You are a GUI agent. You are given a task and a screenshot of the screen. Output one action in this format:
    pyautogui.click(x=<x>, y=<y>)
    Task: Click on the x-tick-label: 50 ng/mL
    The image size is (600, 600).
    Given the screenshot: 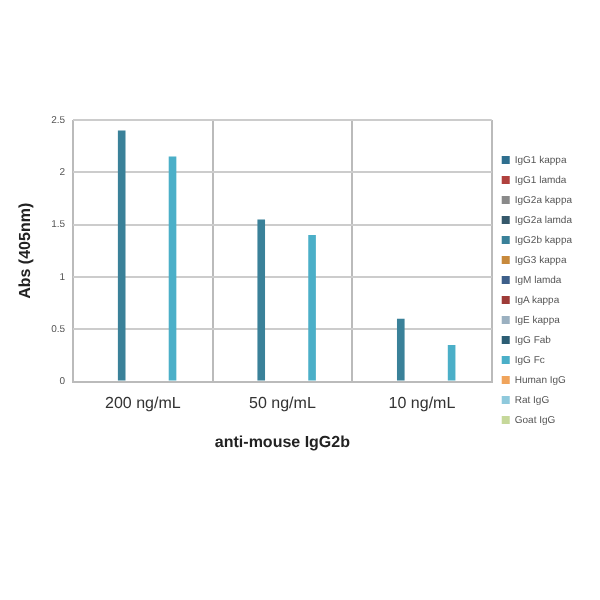 What is the action you would take?
    pyautogui.click(x=283, y=402)
    